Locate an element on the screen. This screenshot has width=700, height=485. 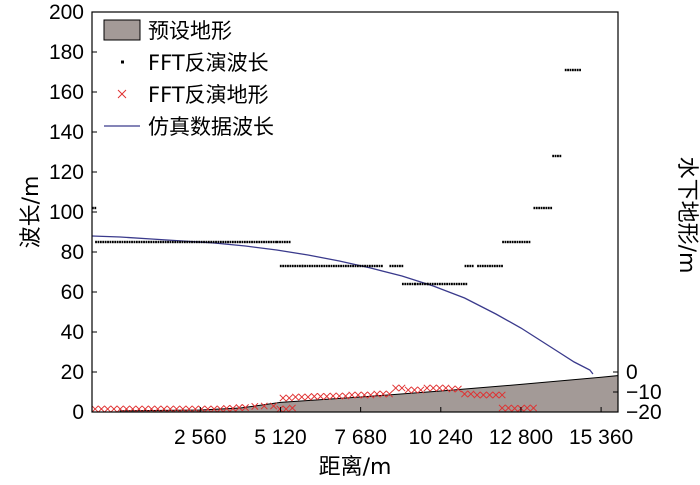
y-tick-label: 100 is located at coordinates (66, 212).